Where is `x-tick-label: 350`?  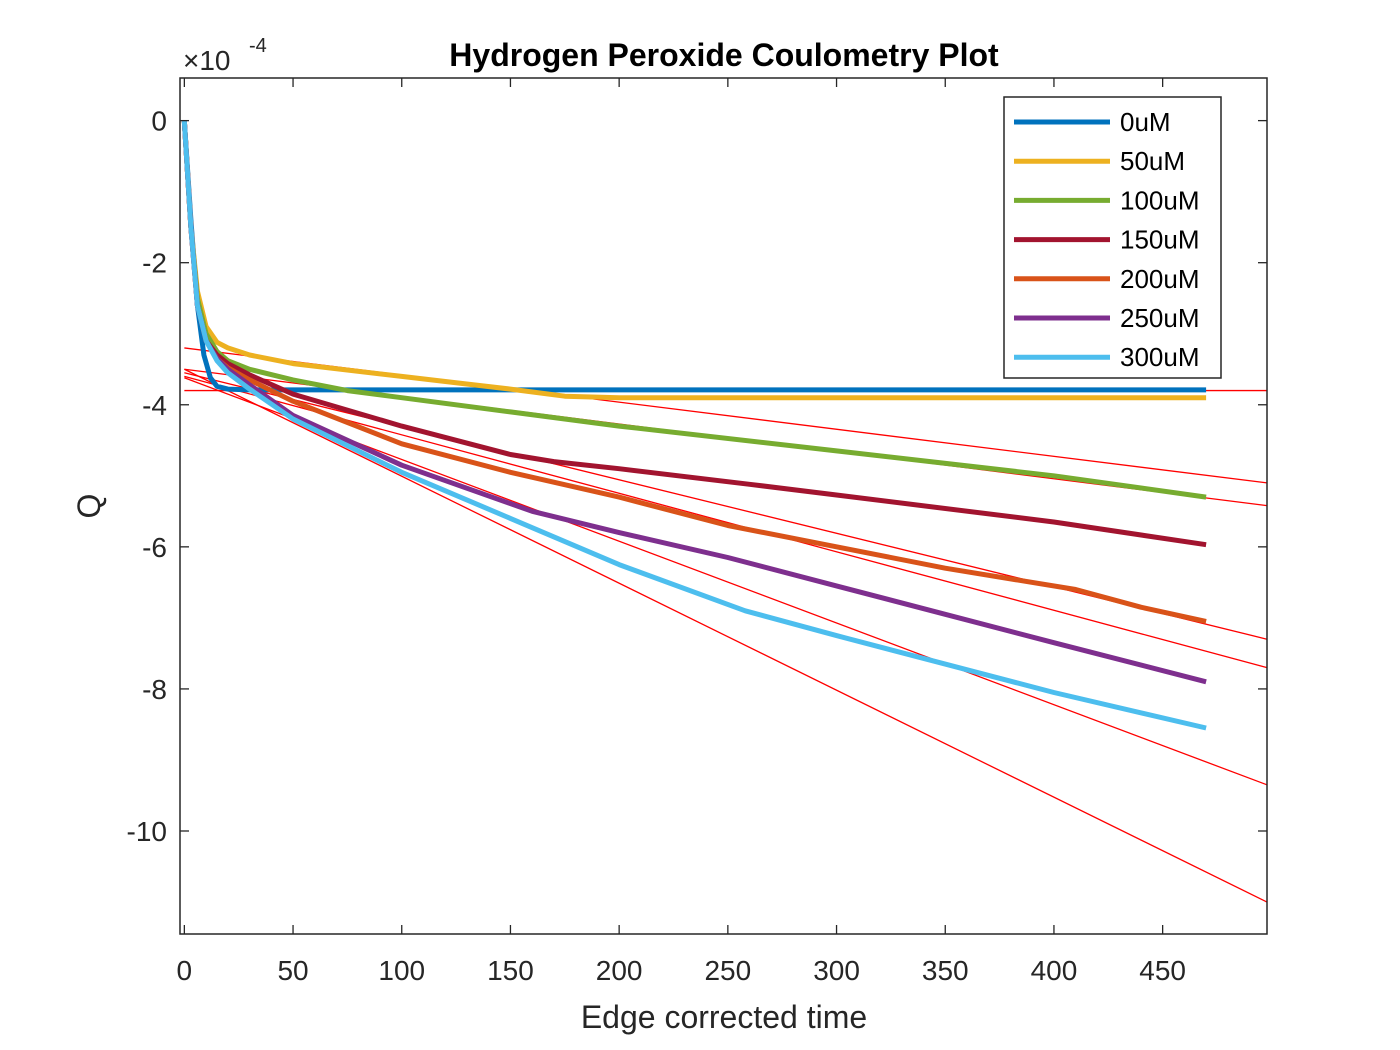
x-tick-label: 350 is located at coordinates (945, 970).